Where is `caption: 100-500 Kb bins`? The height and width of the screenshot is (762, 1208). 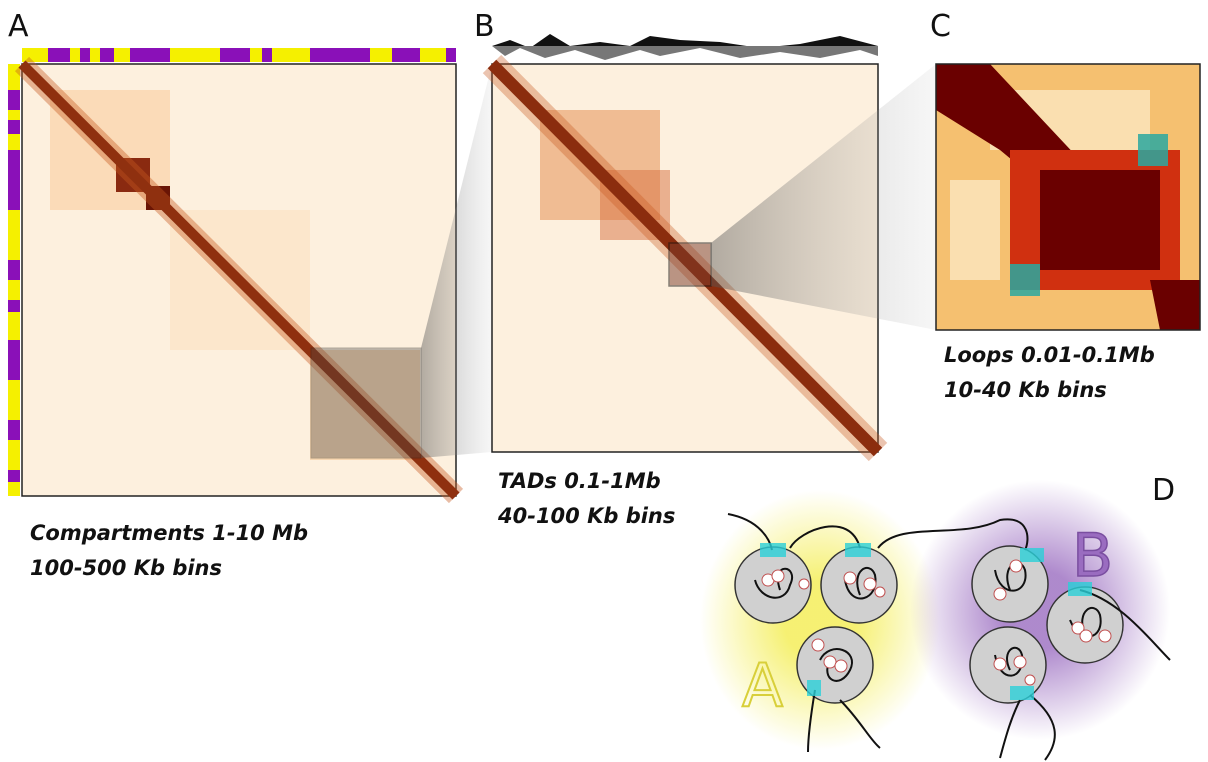 caption: 100-500 Kb bins is located at coordinates (126, 568).